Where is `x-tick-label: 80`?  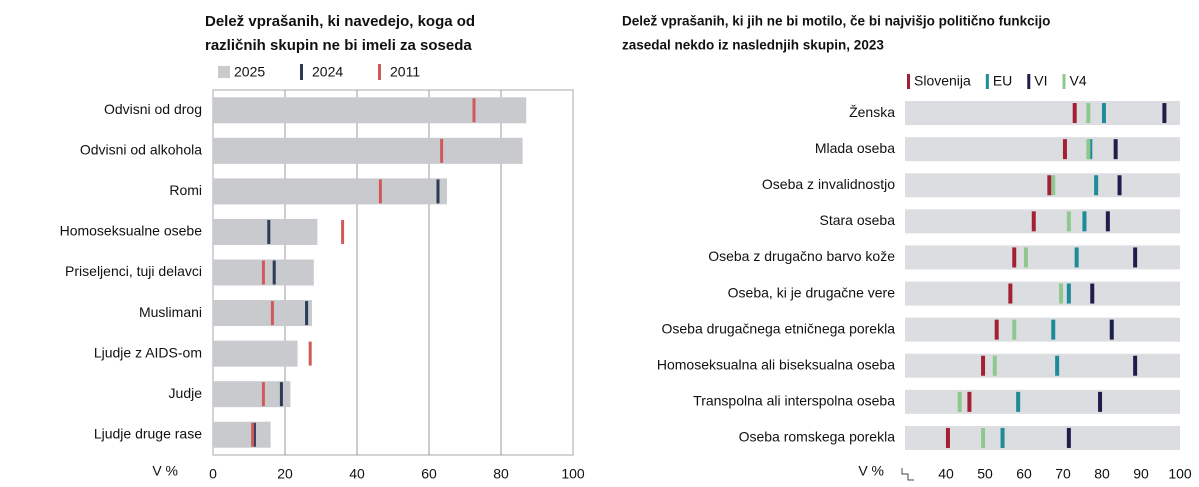 x-tick-label: 80 is located at coordinates (1102, 474).